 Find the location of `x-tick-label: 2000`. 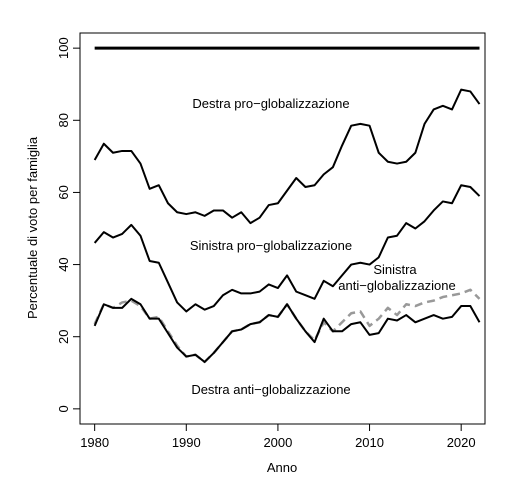

x-tick-label: 2000 is located at coordinates (277, 442).